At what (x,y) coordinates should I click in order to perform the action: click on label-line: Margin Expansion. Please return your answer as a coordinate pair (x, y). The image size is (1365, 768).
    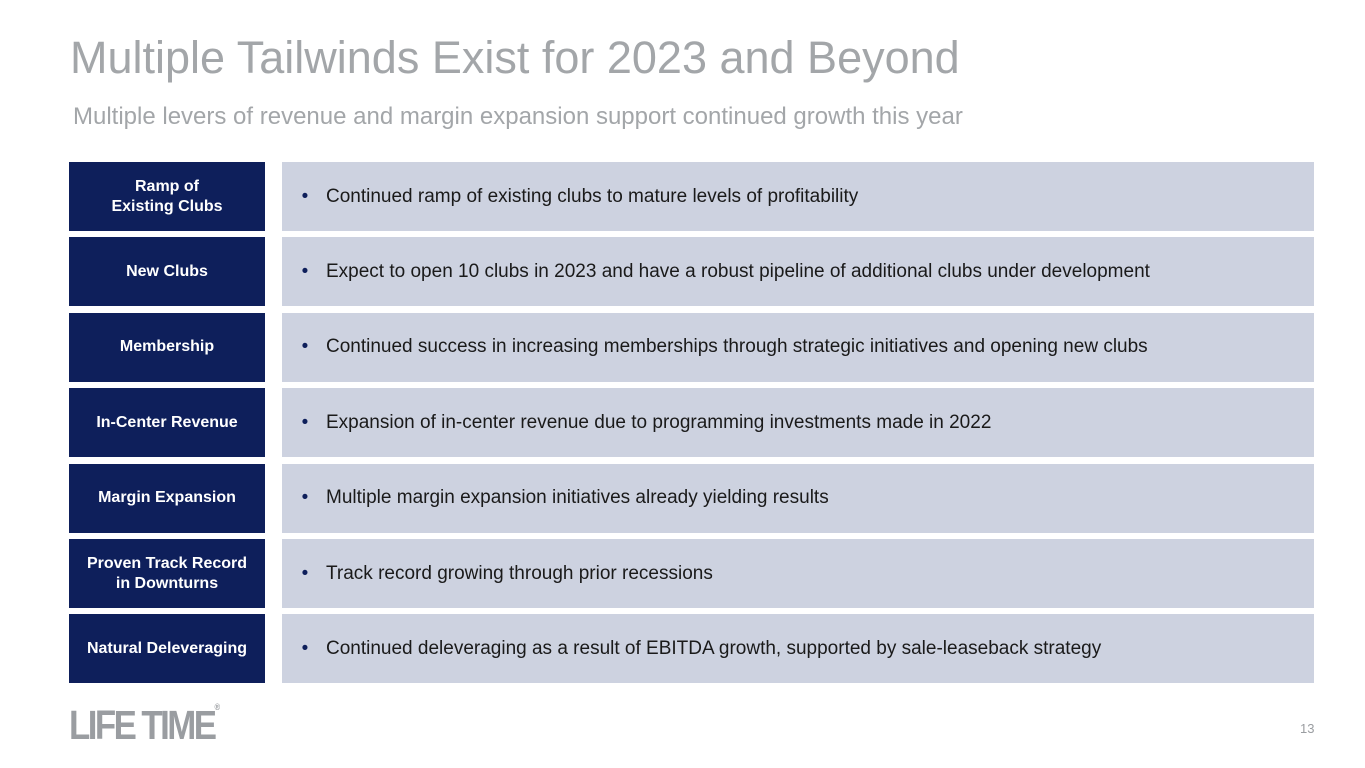
    Looking at the image, I should click on (167, 498).